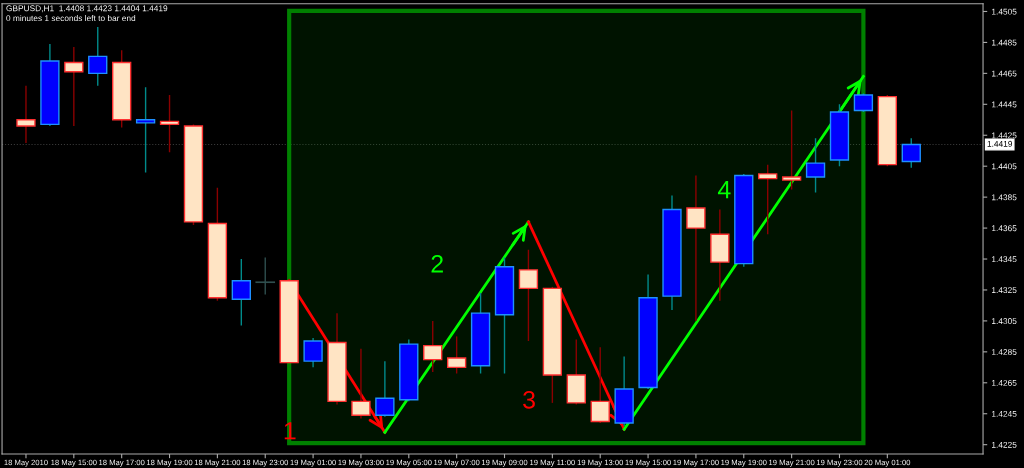 The width and height of the screenshot is (1024, 468). Describe the element at coordinates (1004, 166) in the screenshot. I see `y-tick-label: 1.4405` at that location.